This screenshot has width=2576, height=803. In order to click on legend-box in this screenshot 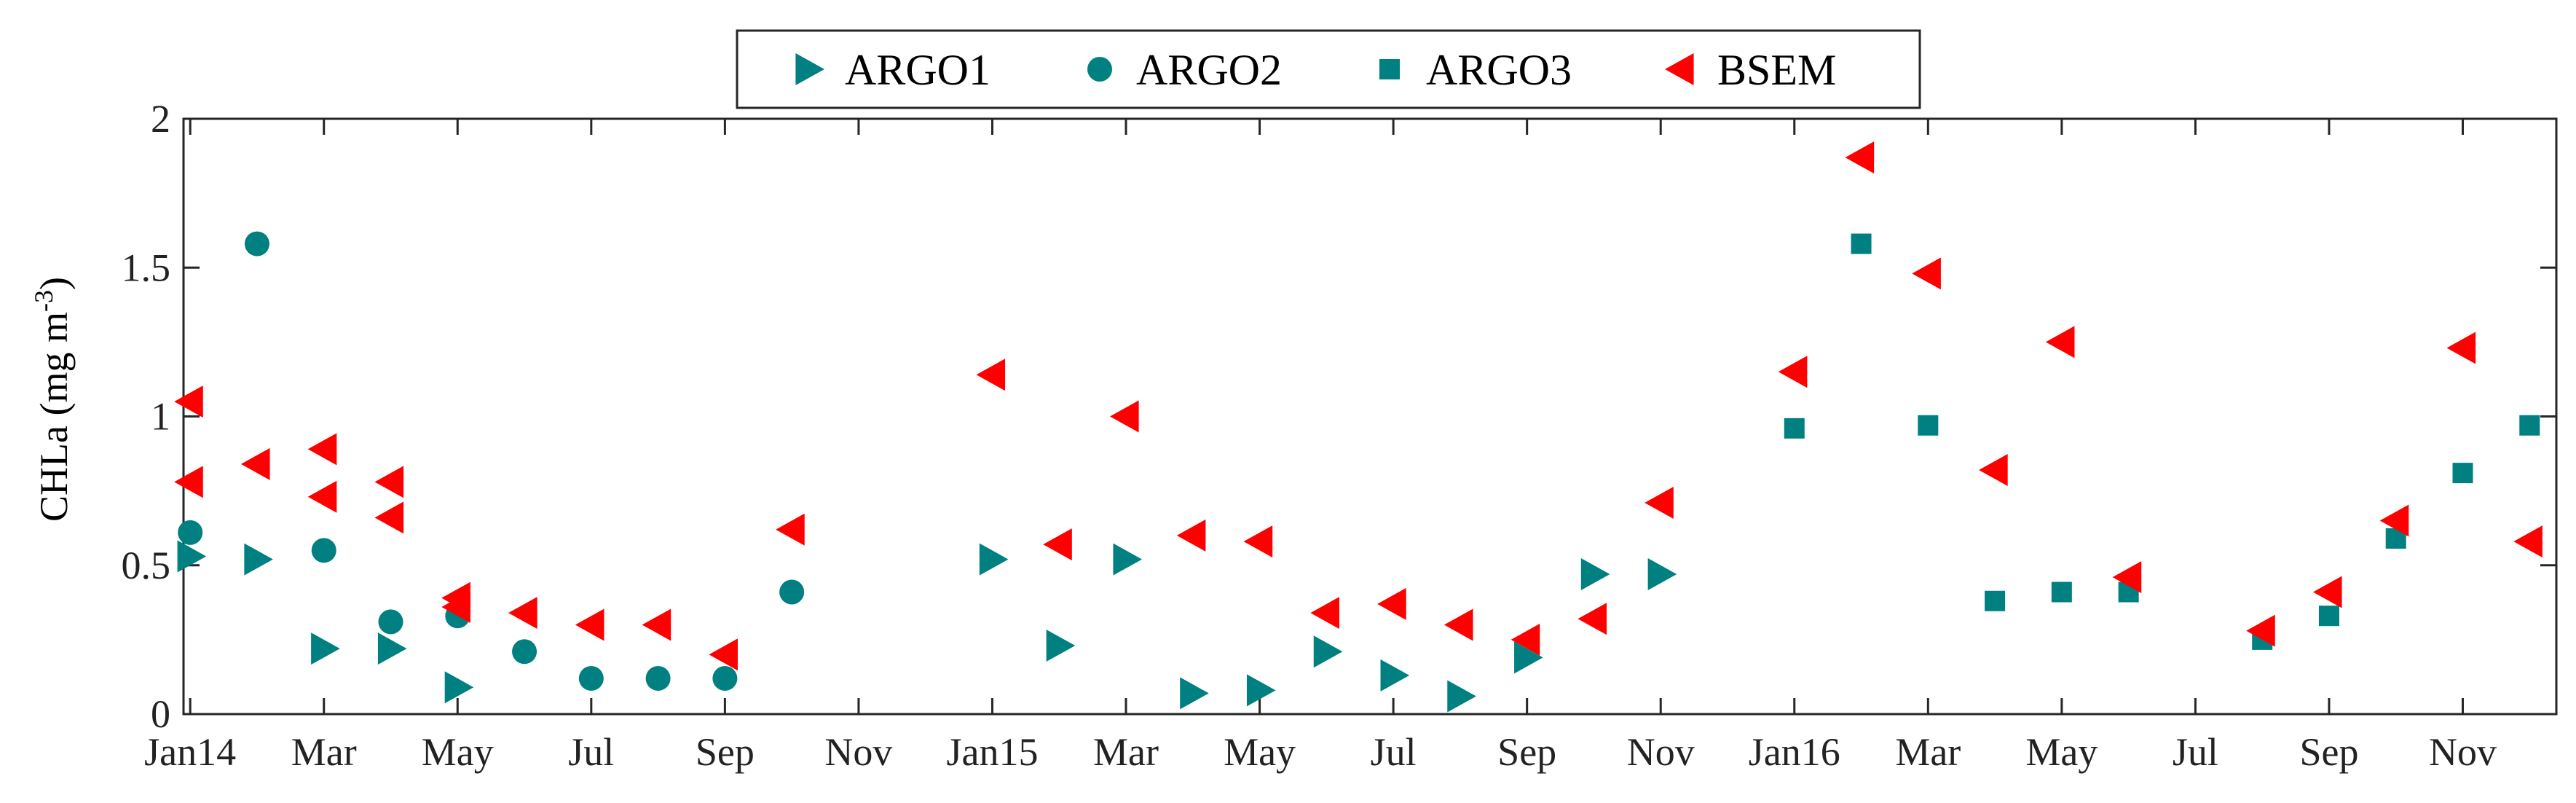, I will do `click(1328, 69)`.